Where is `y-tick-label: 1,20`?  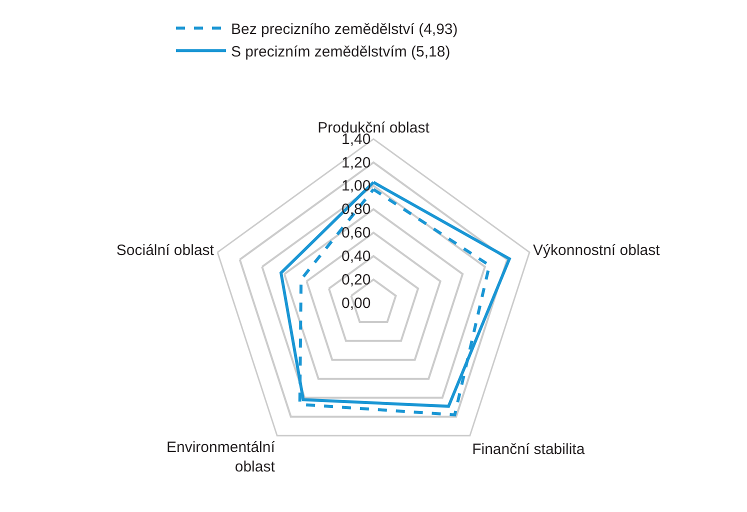
y-tick-label: 1,20 is located at coordinates (356, 163).